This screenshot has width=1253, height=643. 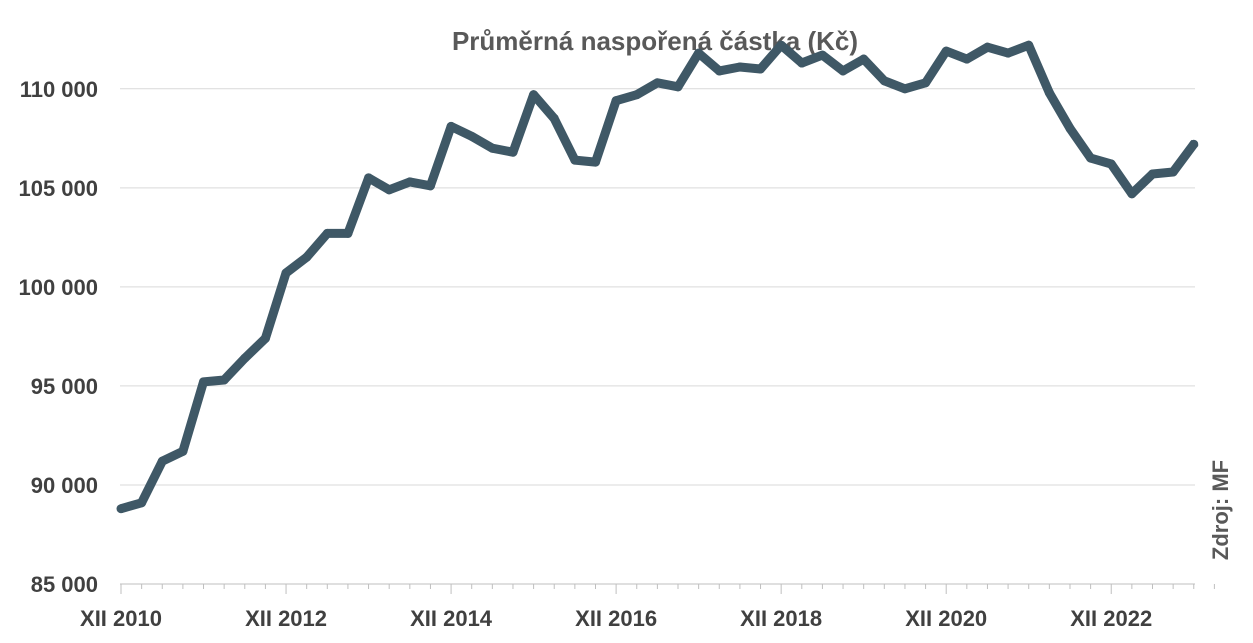 I want to click on y-tick-label: 90 000, so click(x=64, y=485).